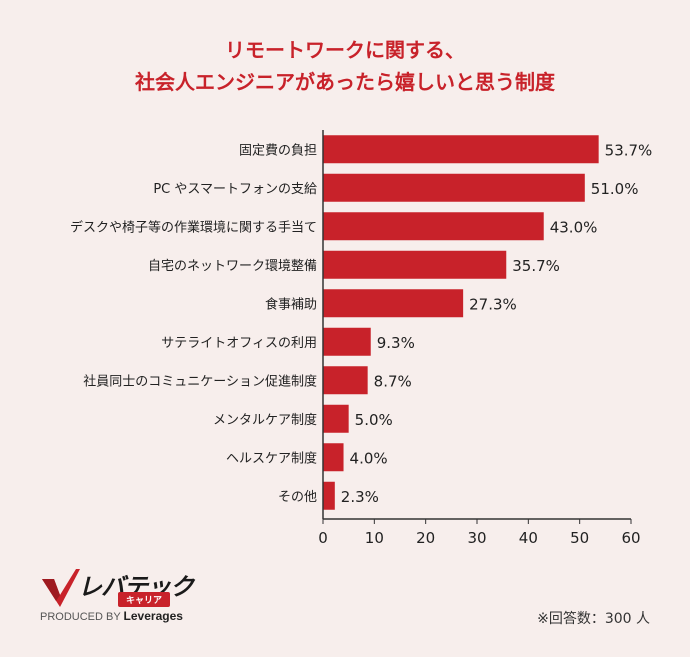 This screenshot has width=690, height=657. Describe the element at coordinates (345, 66) in the screenshot. I see `chart-title: リモートワークに関する、 社会人エンジニアがあったら嬉しいと思う制度` at that location.